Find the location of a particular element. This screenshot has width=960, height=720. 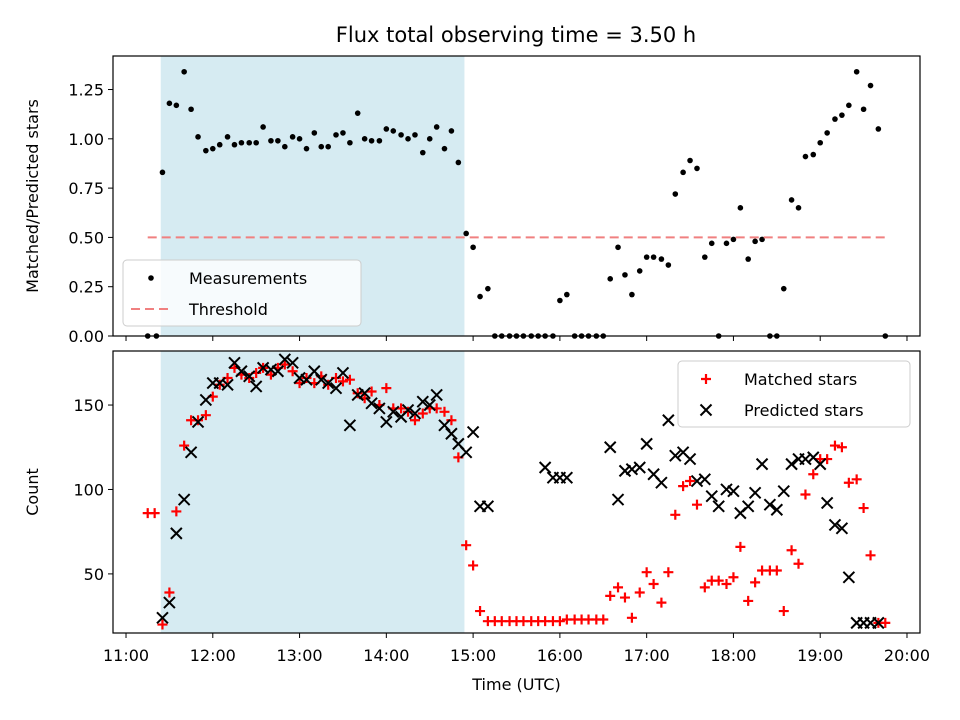

legend-measurement-swatch is located at coordinates (151, 278).